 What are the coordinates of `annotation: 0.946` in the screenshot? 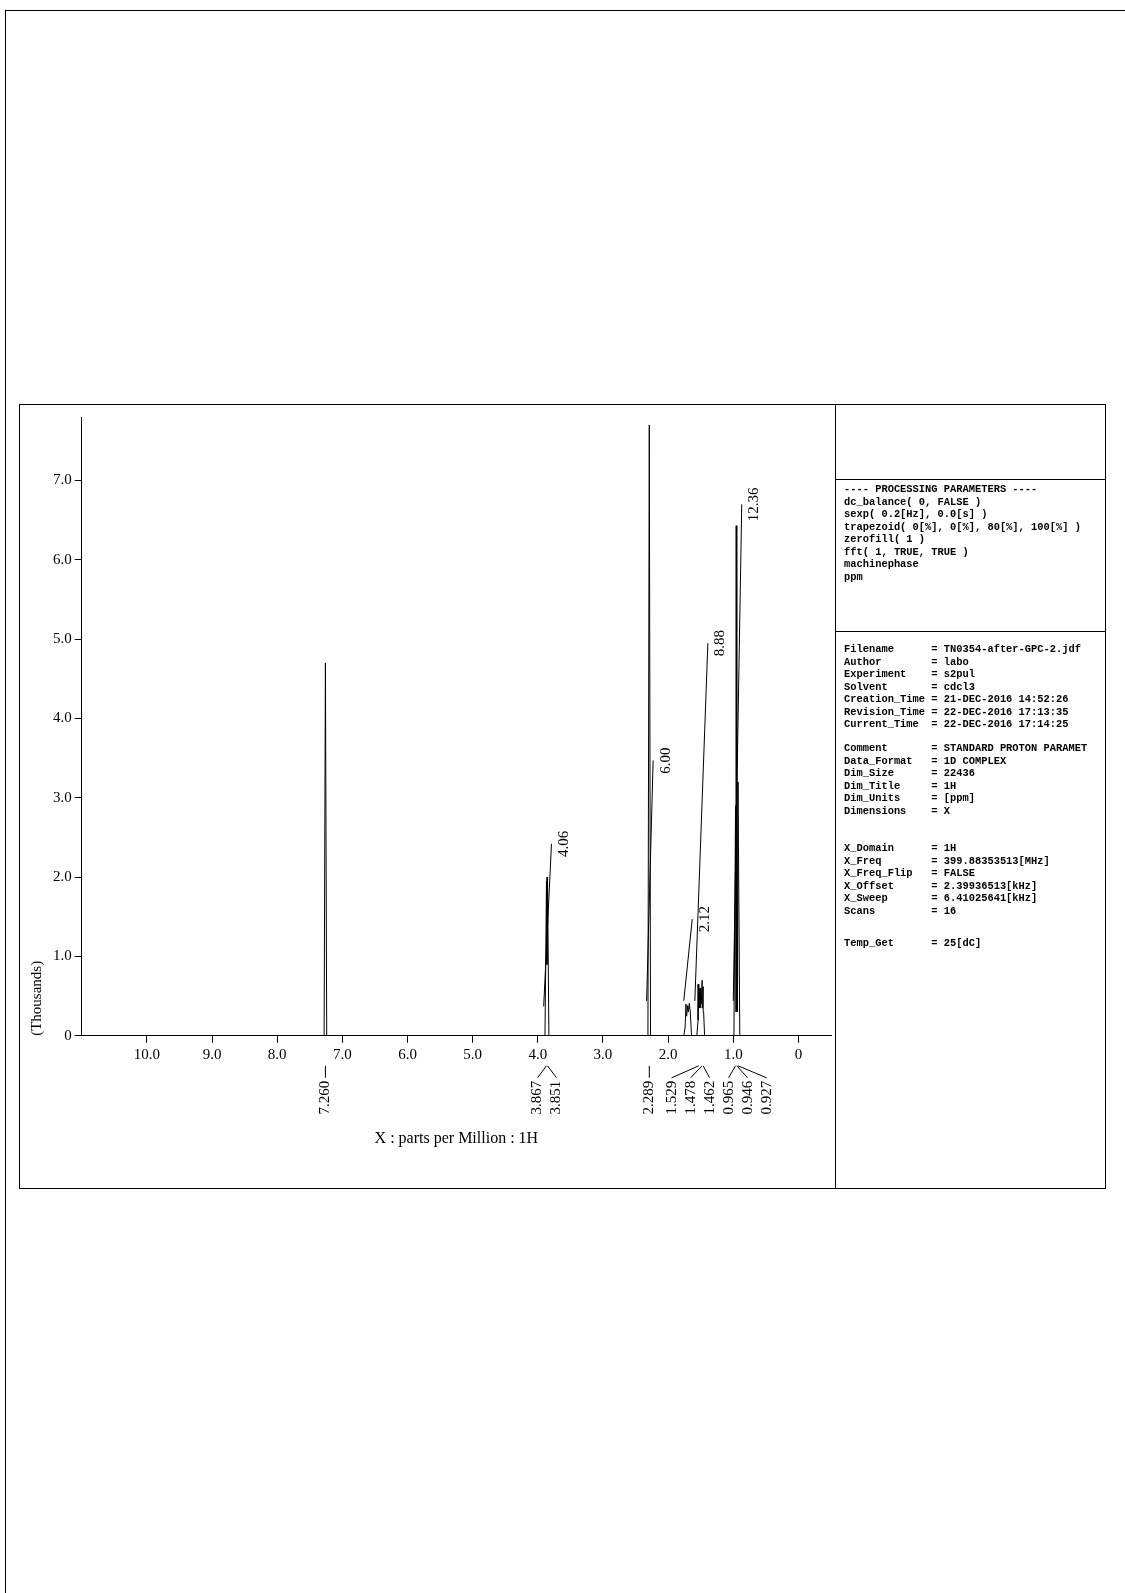 It's located at (746, 1097).